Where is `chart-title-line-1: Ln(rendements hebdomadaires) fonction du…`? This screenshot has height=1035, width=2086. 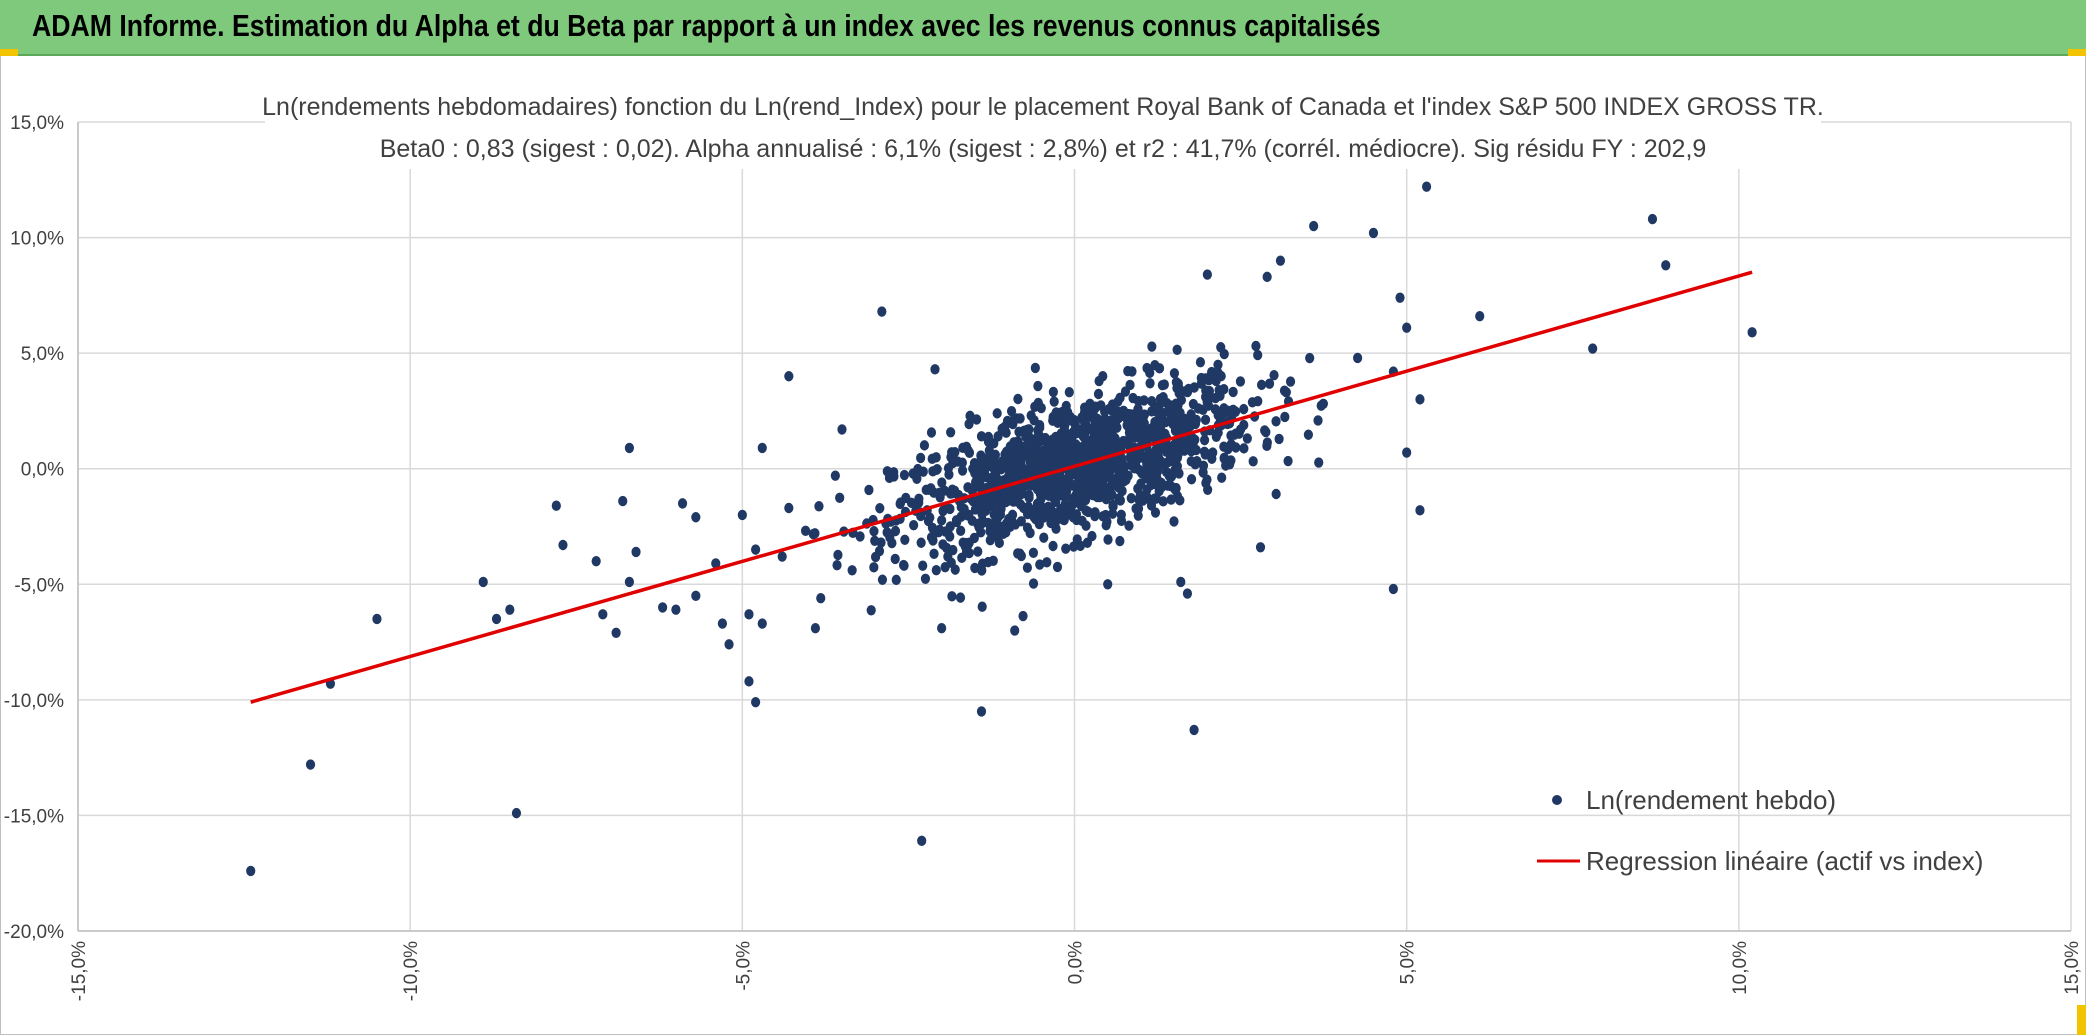
chart-title-line-1: Ln(rendements hebdomadaires) fonction du… is located at coordinates (1043, 107).